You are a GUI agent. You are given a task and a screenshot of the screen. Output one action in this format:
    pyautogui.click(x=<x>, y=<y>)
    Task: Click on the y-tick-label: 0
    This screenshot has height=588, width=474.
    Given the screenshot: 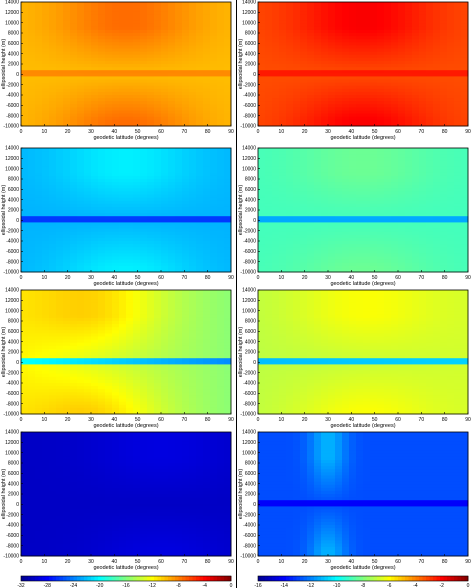 What is the action you would take?
    pyautogui.click(x=17, y=221)
    